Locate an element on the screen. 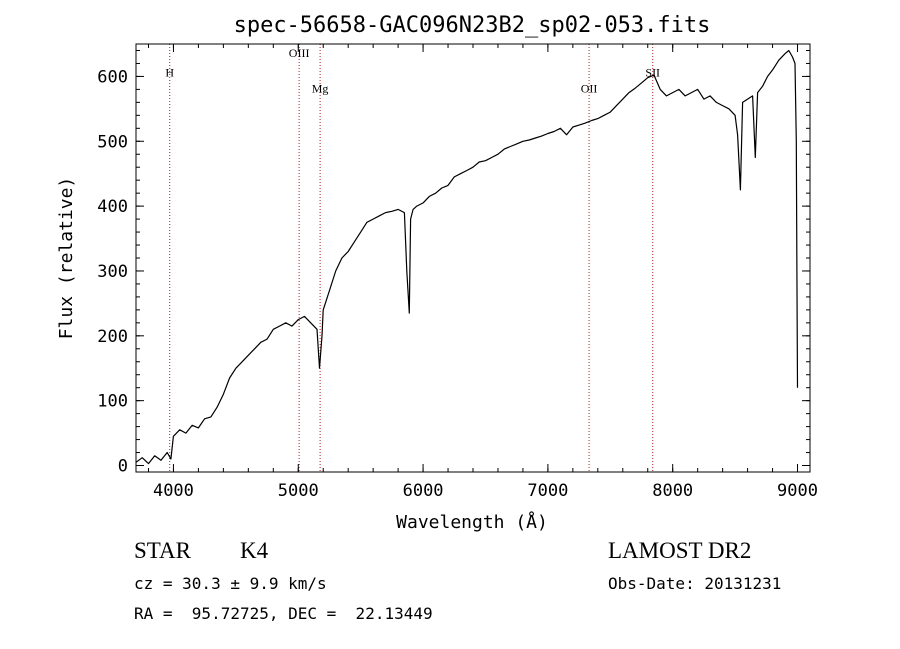 This screenshot has height=649, width=900. y-tick-label: 0 is located at coordinates (123, 467).